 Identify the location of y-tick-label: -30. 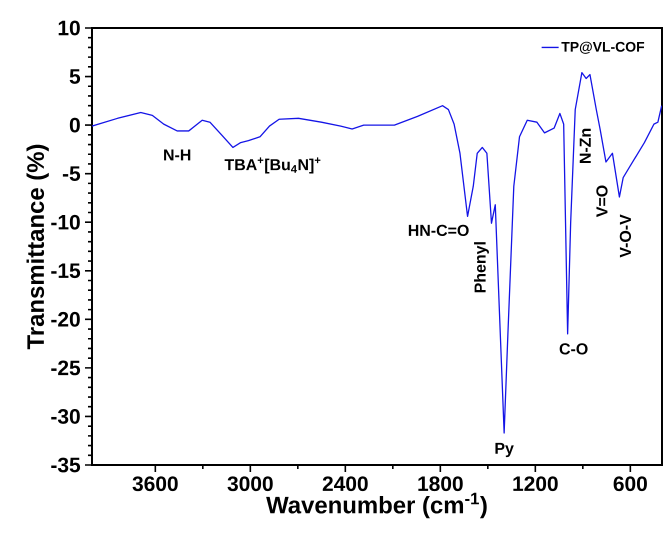
(65, 416).